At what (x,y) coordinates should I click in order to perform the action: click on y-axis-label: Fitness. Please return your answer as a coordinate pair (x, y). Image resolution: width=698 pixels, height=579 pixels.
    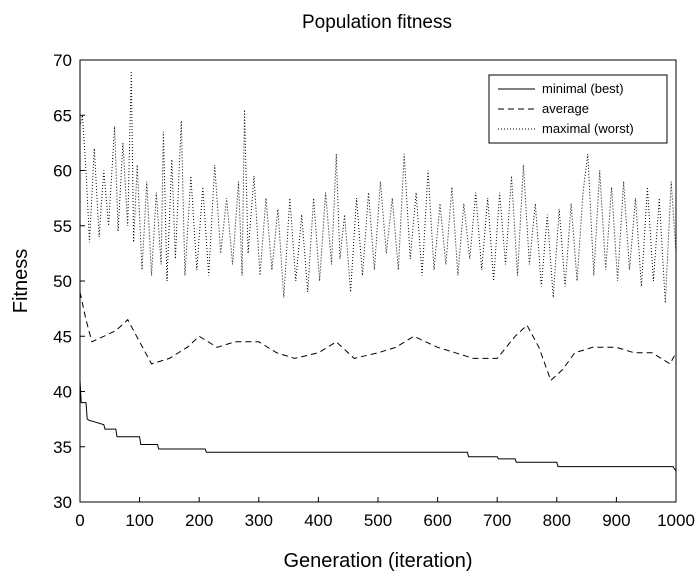
    Looking at the image, I should click on (21, 281).